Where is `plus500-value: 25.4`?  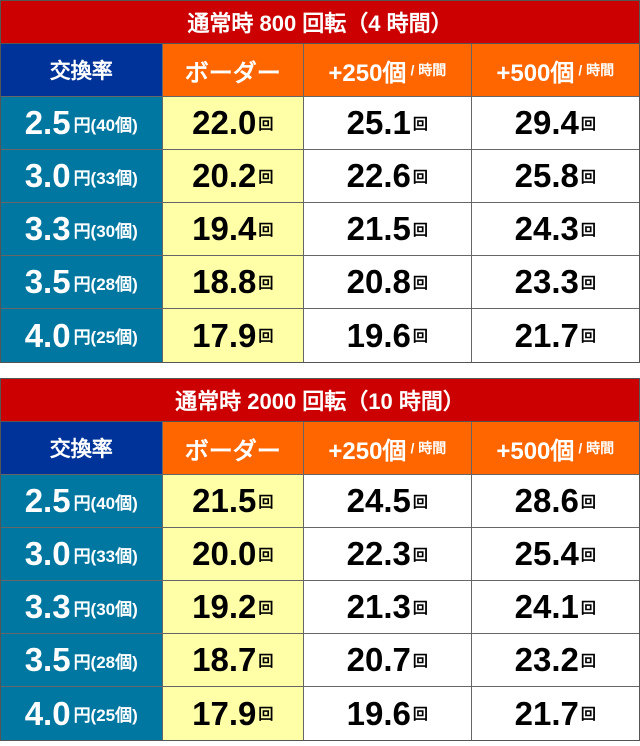
plus500-value: 25.4 is located at coordinates (546, 553).